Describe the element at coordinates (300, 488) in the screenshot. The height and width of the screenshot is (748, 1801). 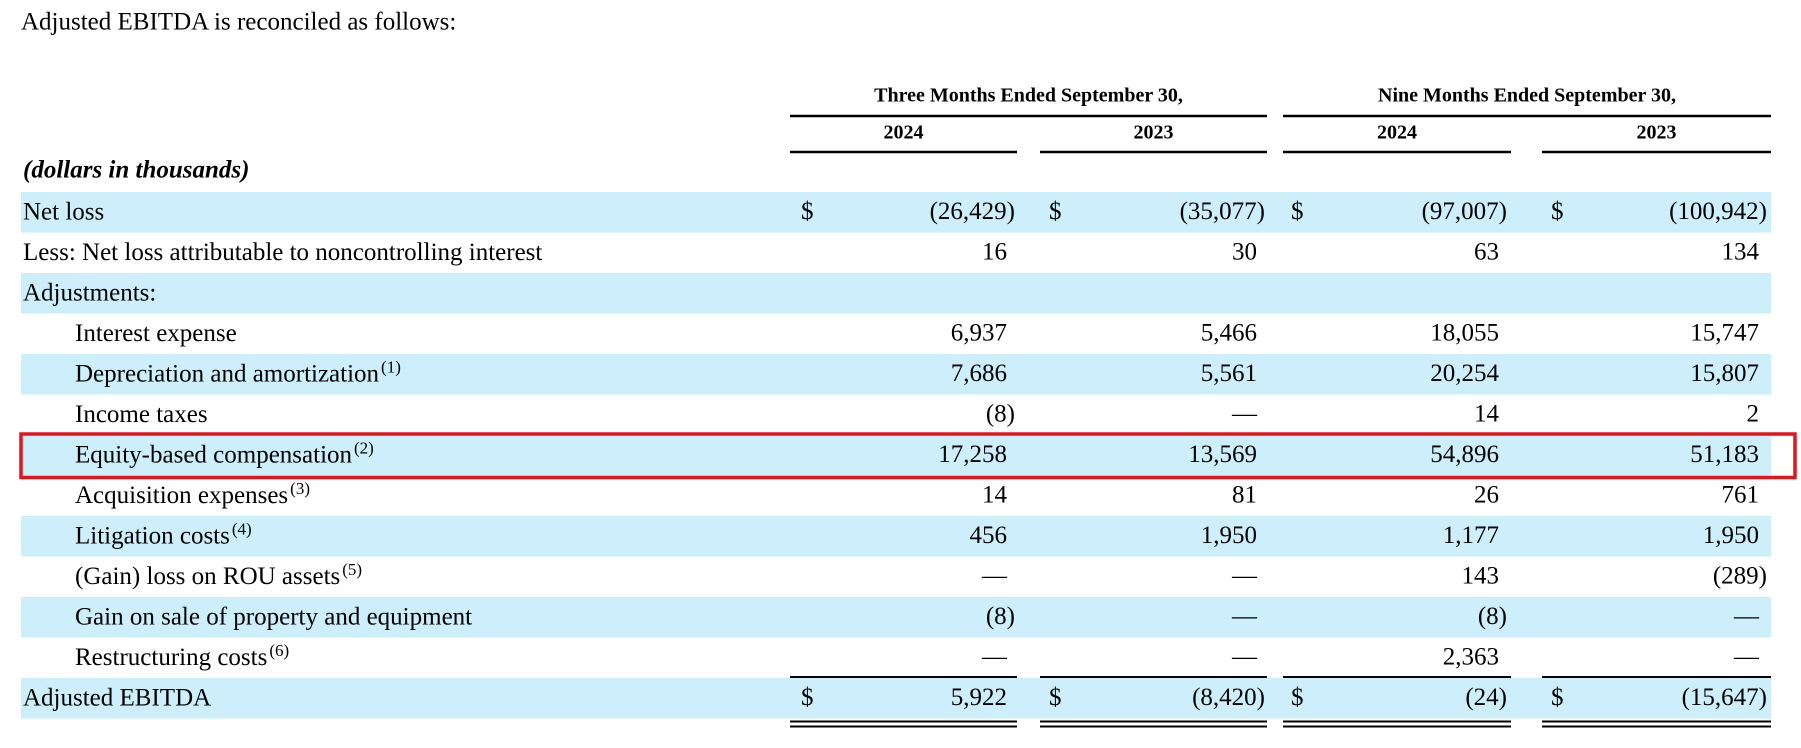
I see `footnote-ref: (3)` at that location.